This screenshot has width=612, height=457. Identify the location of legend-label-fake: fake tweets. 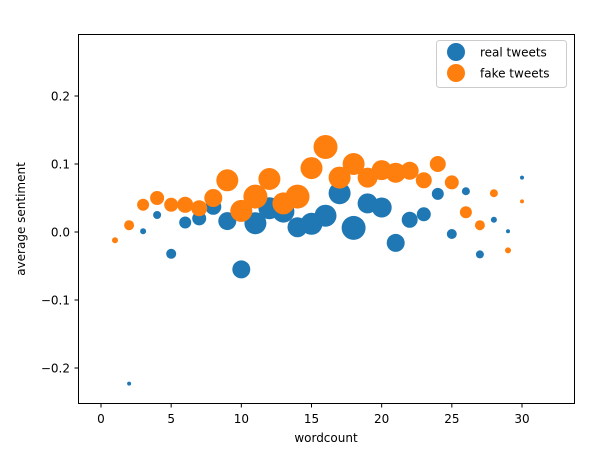
(515, 74).